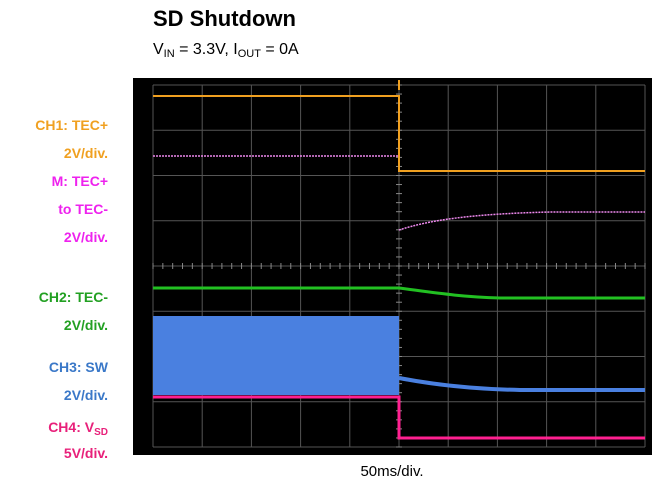 The image size is (652, 489). Describe the element at coordinates (86, 453) in the screenshot. I see `channel-label: 5V/div.` at that location.